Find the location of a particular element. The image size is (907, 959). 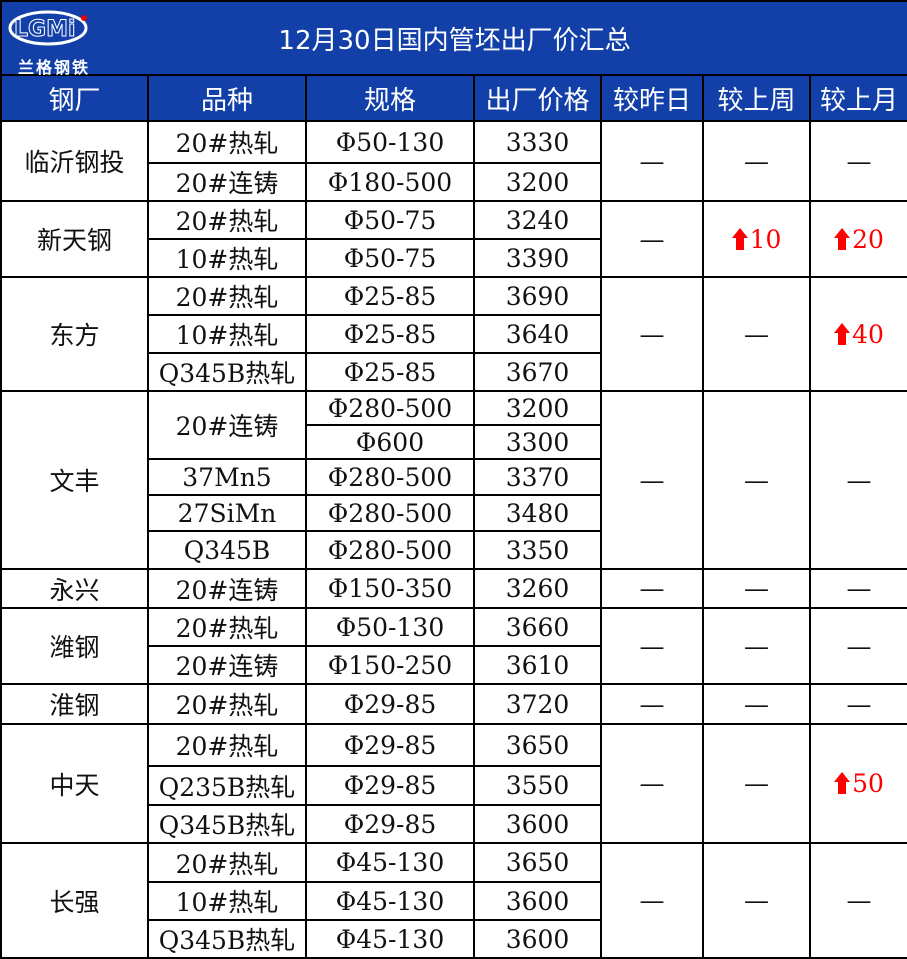

spec-cell: Φ600 is located at coordinates (390, 442).